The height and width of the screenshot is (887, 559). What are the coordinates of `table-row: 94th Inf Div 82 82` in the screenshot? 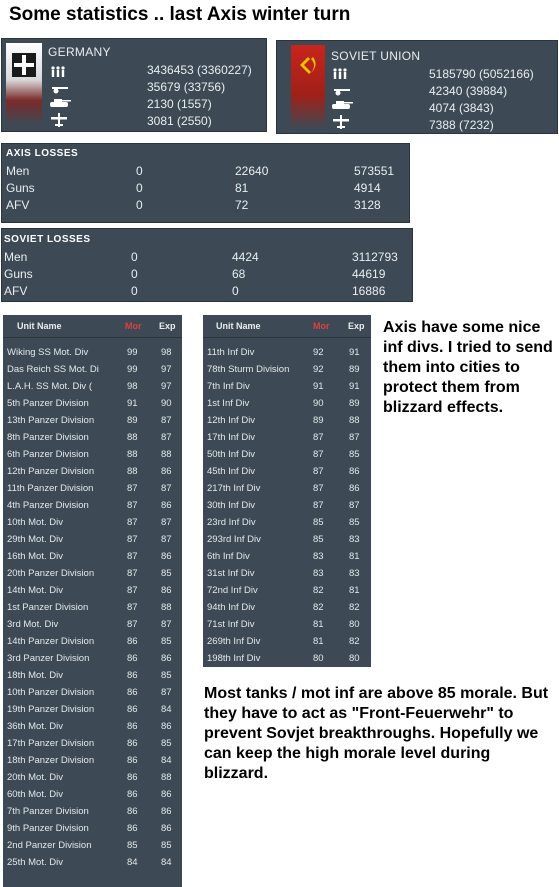 It's located at (287, 607).